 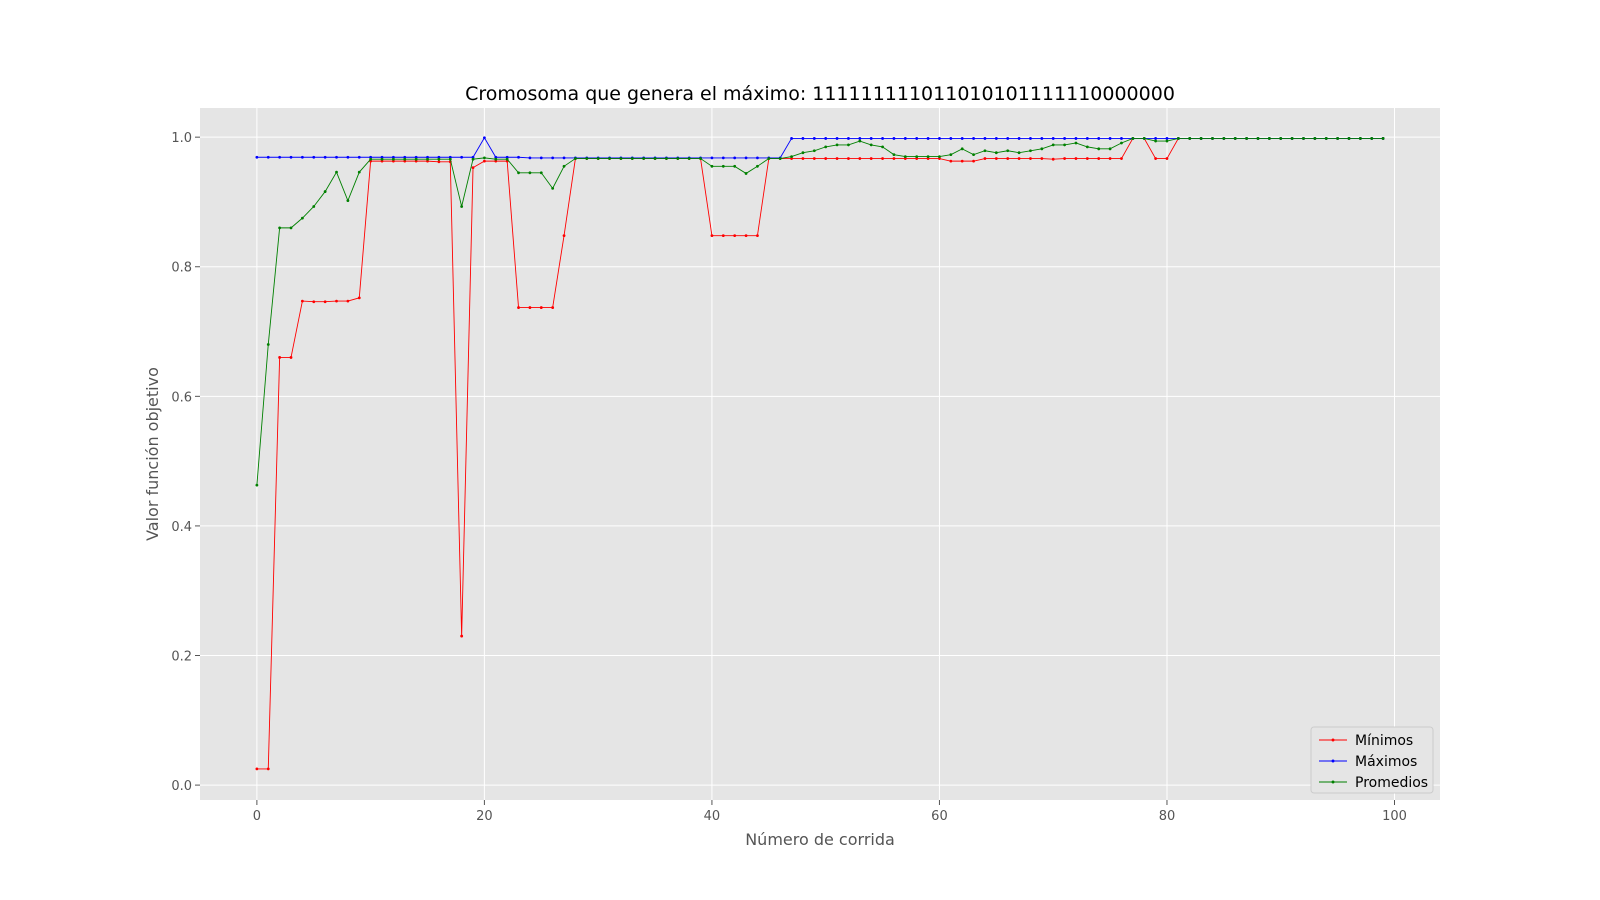 What do you see at coordinates (1333, 740) in the screenshot?
I see `legend-marker-minimos` at bounding box center [1333, 740].